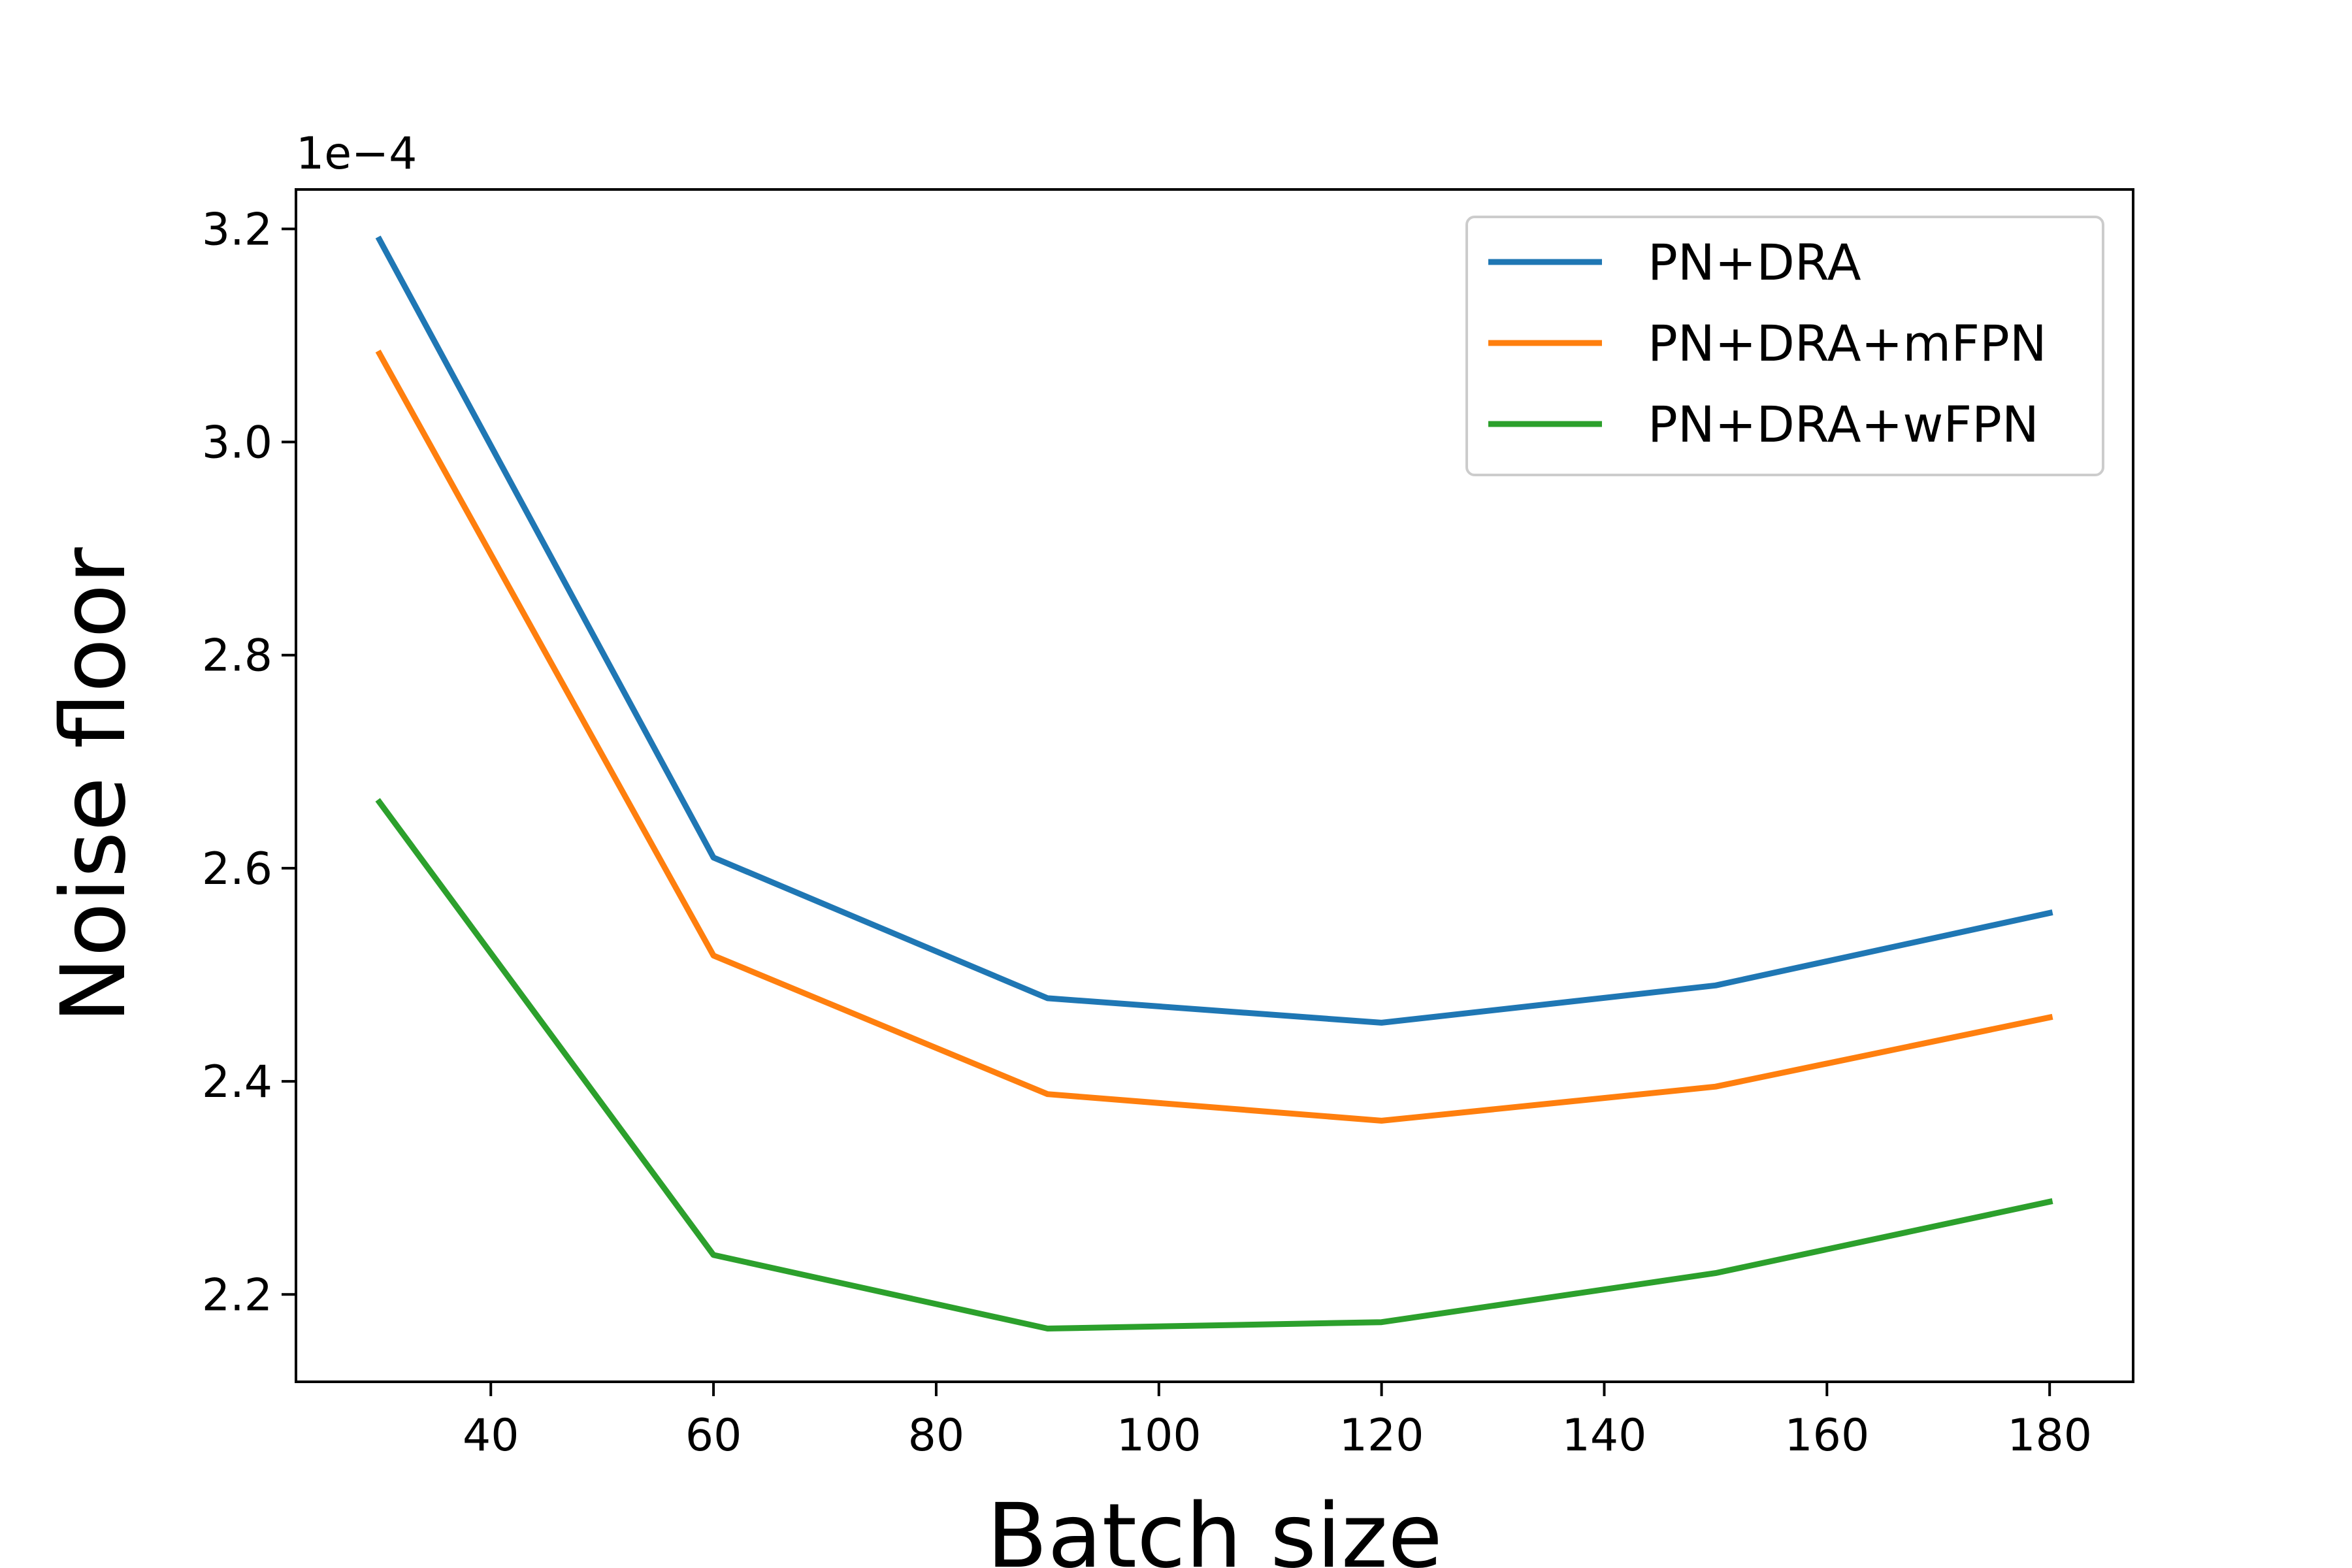 The width and height of the screenshot is (2352, 1568). What do you see at coordinates (237, 1082) in the screenshot?
I see `y-tick-label: 2.4` at bounding box center [237, 1082].